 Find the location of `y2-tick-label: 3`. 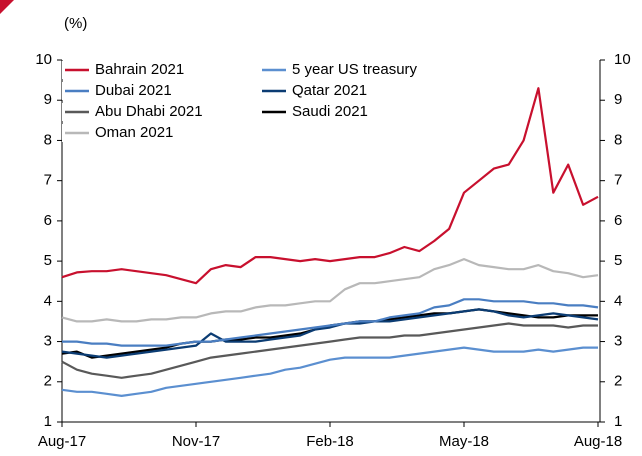

y2-tick-label: 3 is located at coordinates (618, 341).